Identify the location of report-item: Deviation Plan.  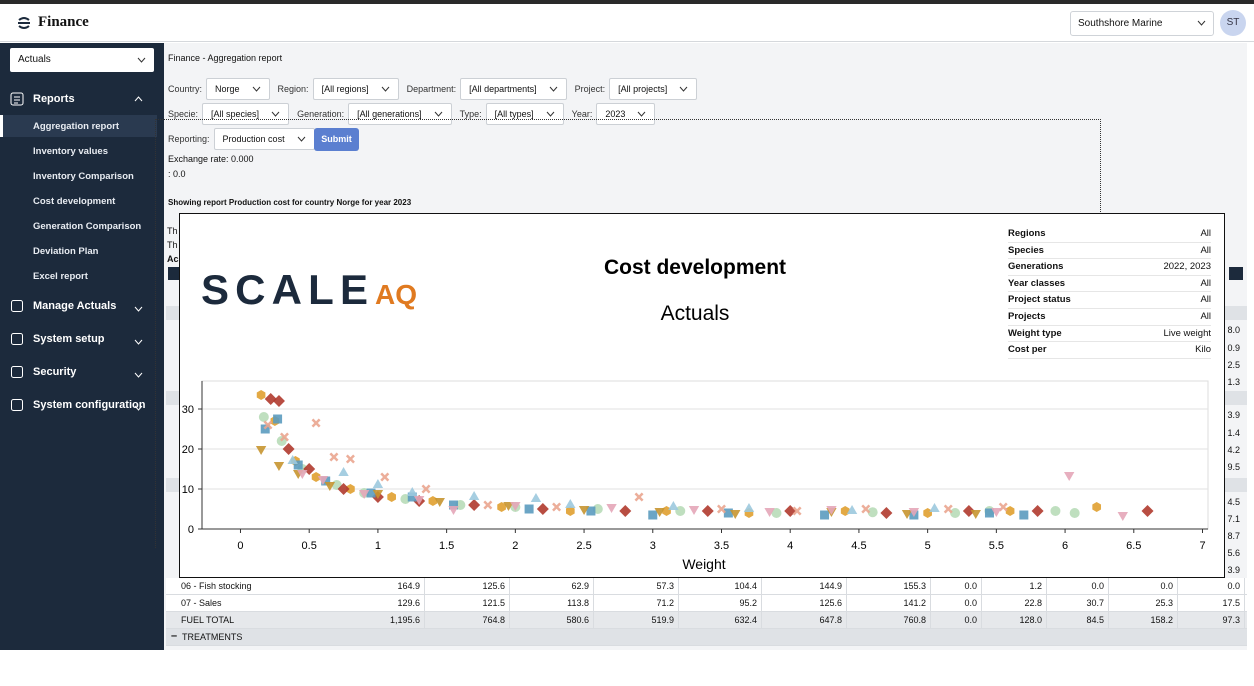
(66, 251).